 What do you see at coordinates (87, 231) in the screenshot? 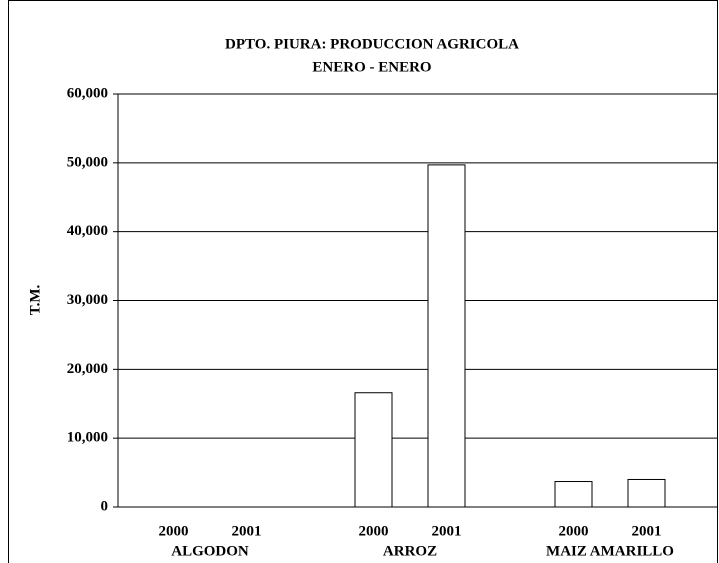
I see `y-tick-label: 40,000` at bounding box center [87, 231].